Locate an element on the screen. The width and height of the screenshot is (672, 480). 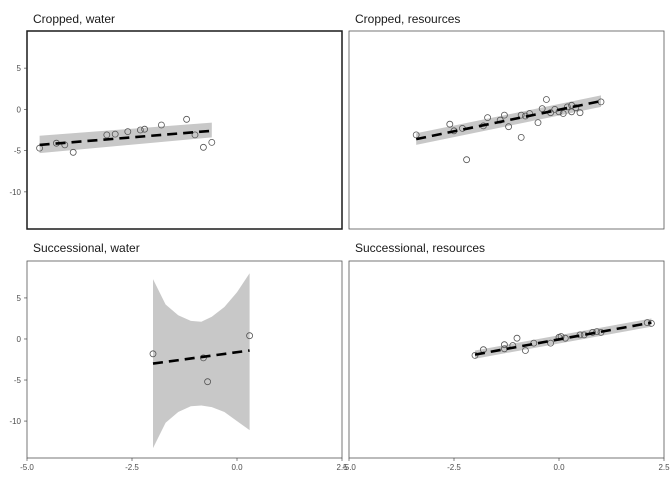
facet-title: Cropped, resources is located at coordinates (407, 19).